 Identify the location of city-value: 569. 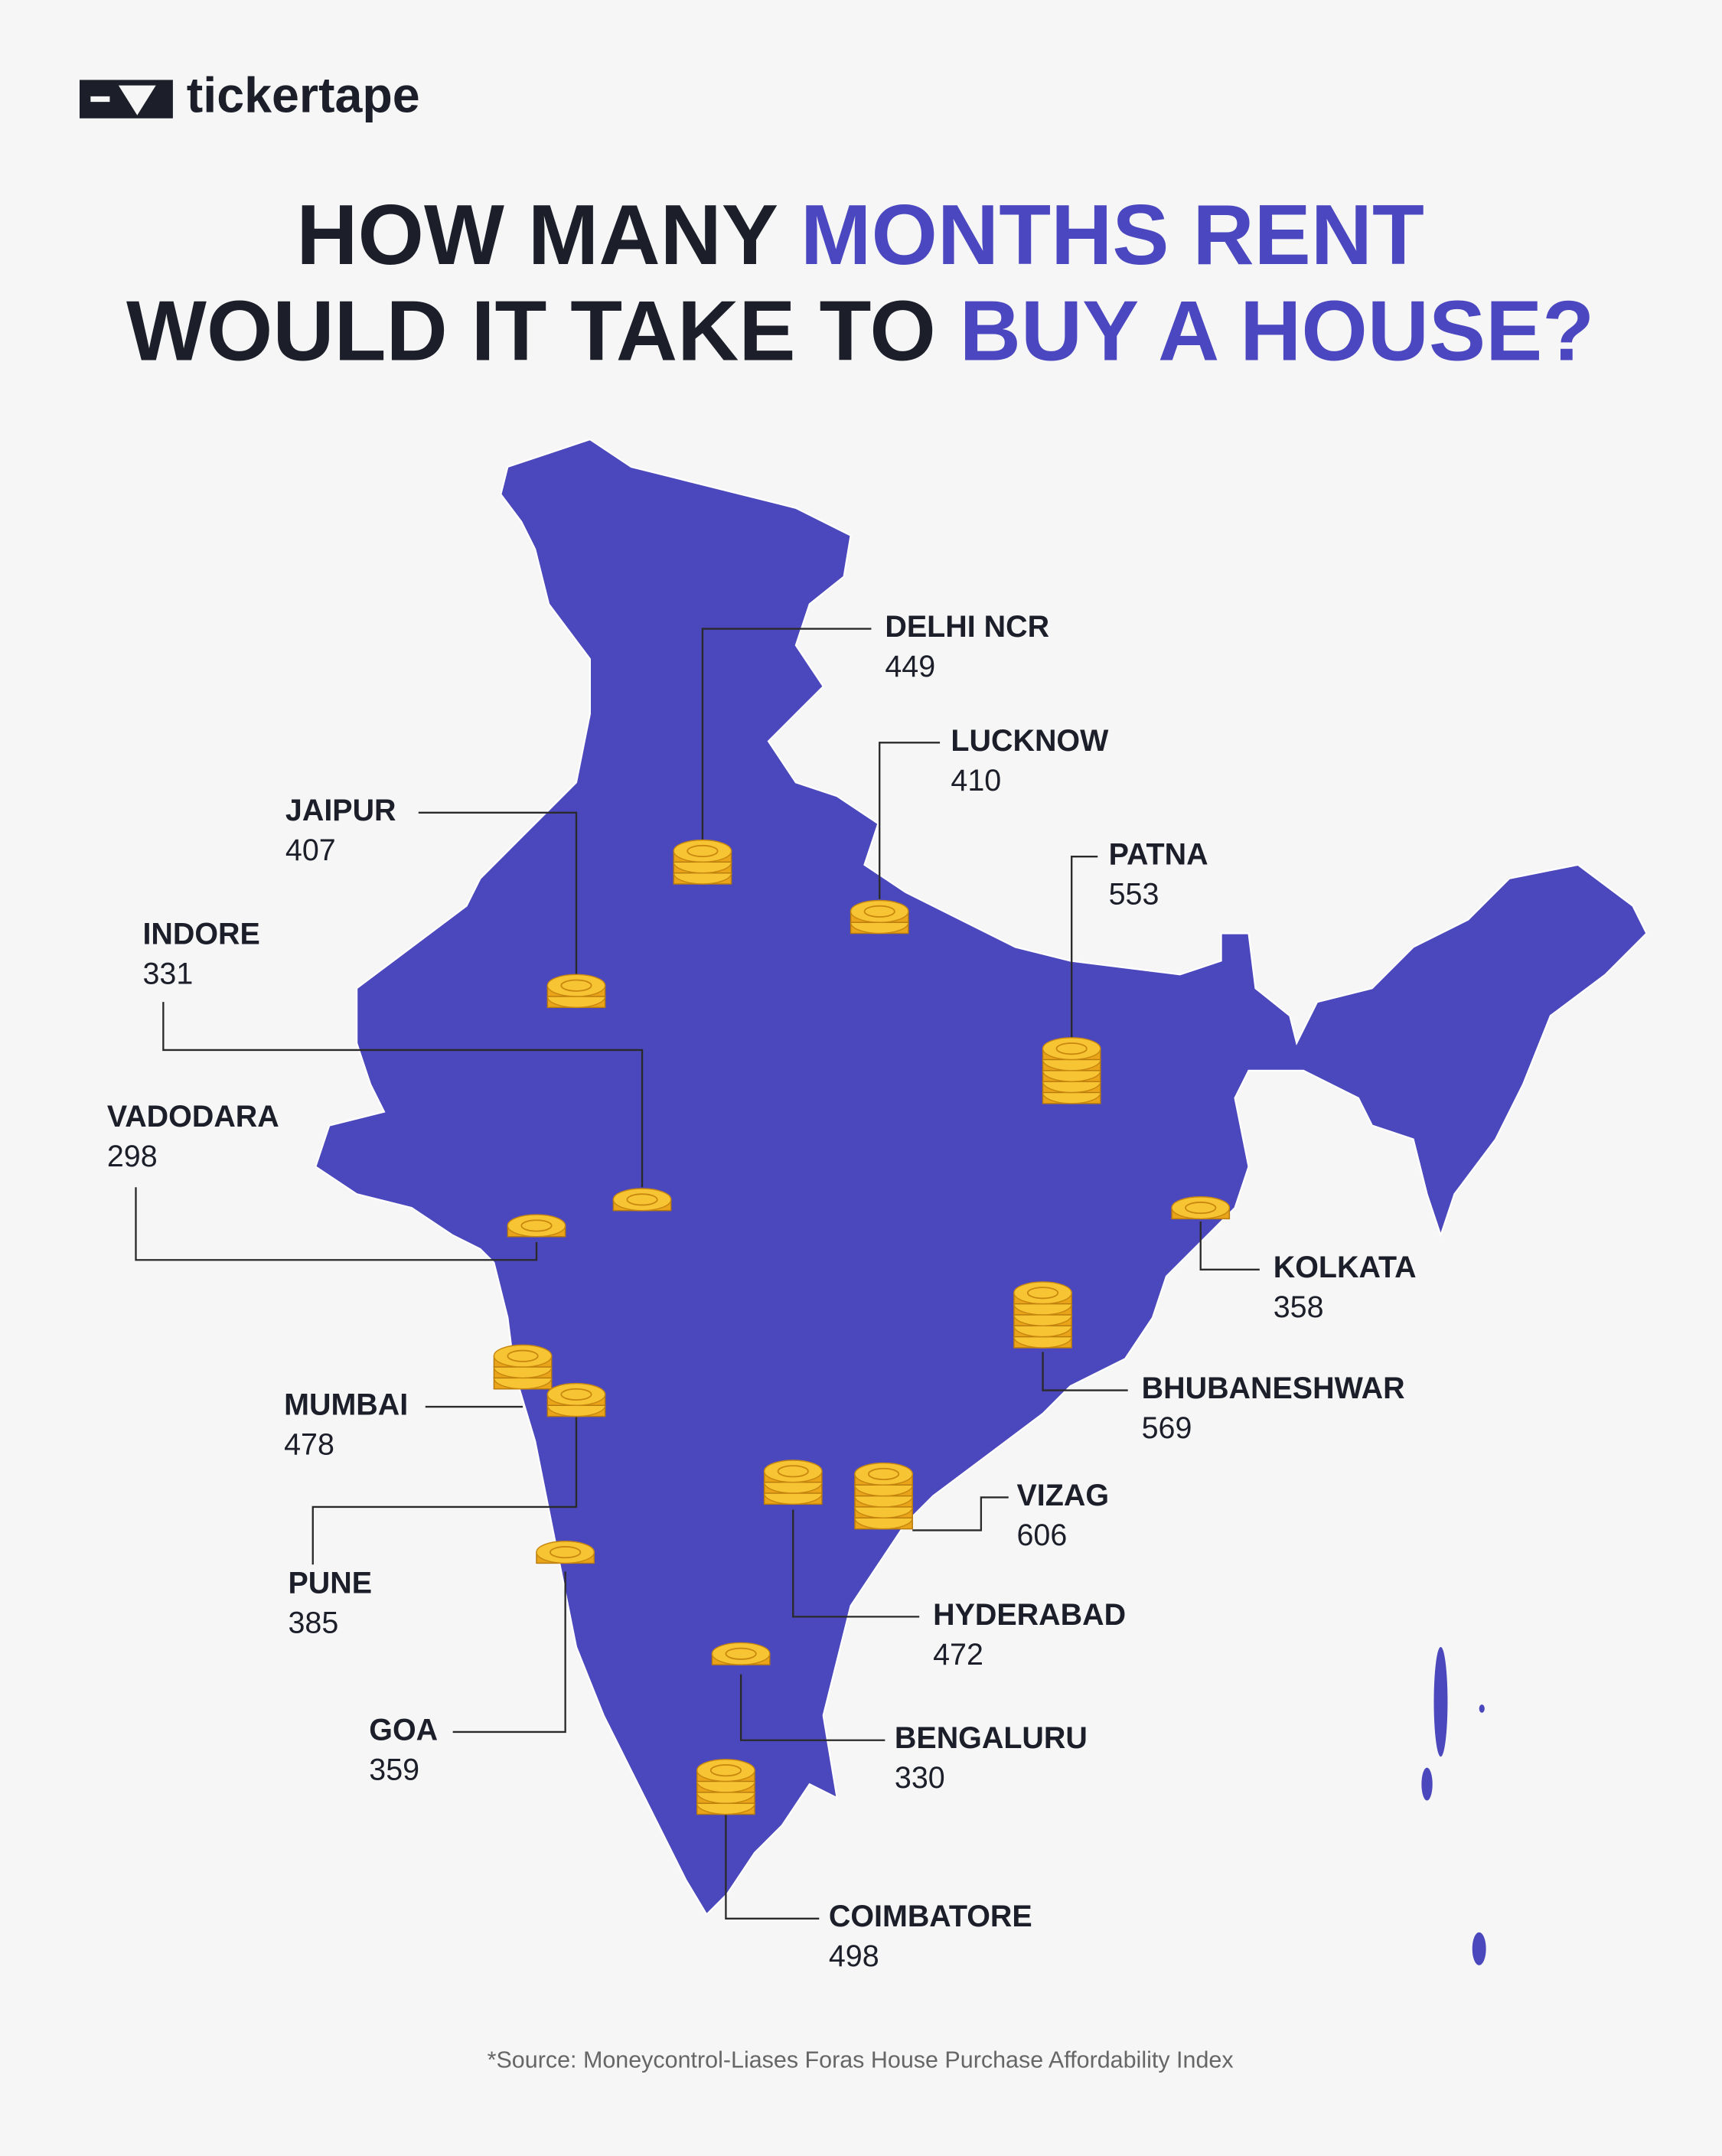
(1167, 1428).